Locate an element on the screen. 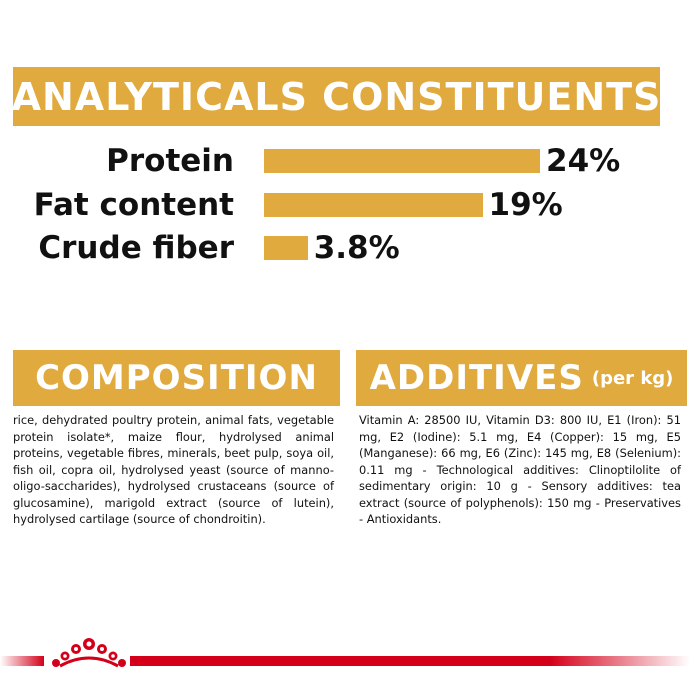 The image size is (700, 700). nutrient-bar-protein is located at coordinates (402, 161).